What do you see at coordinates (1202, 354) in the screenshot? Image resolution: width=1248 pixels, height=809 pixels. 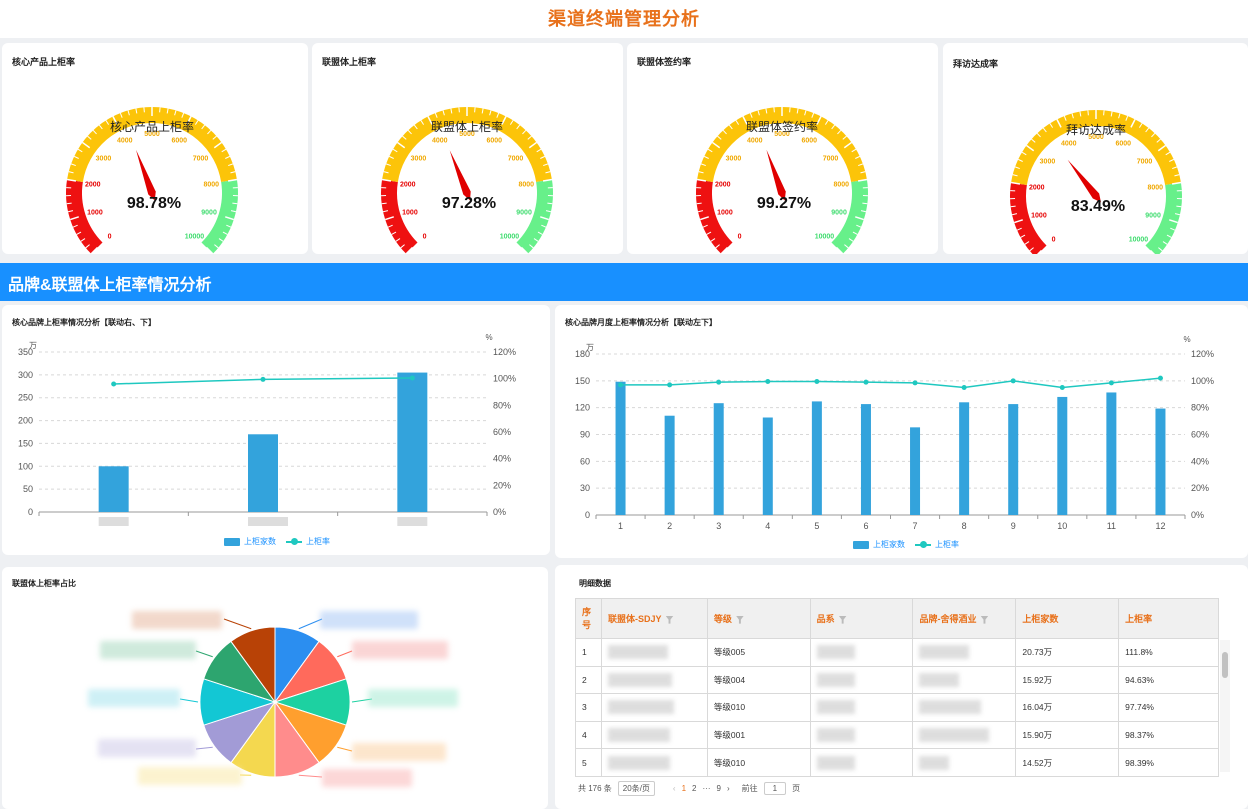 I see `y2-tick-label: 120%` at bounding box center [1202, 354].